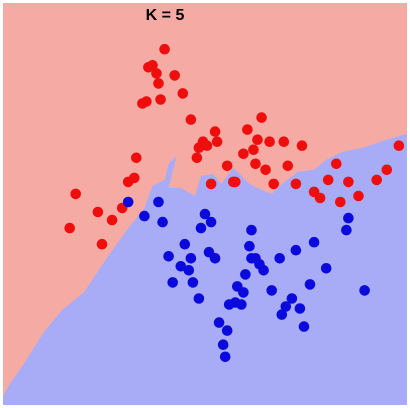  I want to click on chart-title: K = 5, so click(165, 15).